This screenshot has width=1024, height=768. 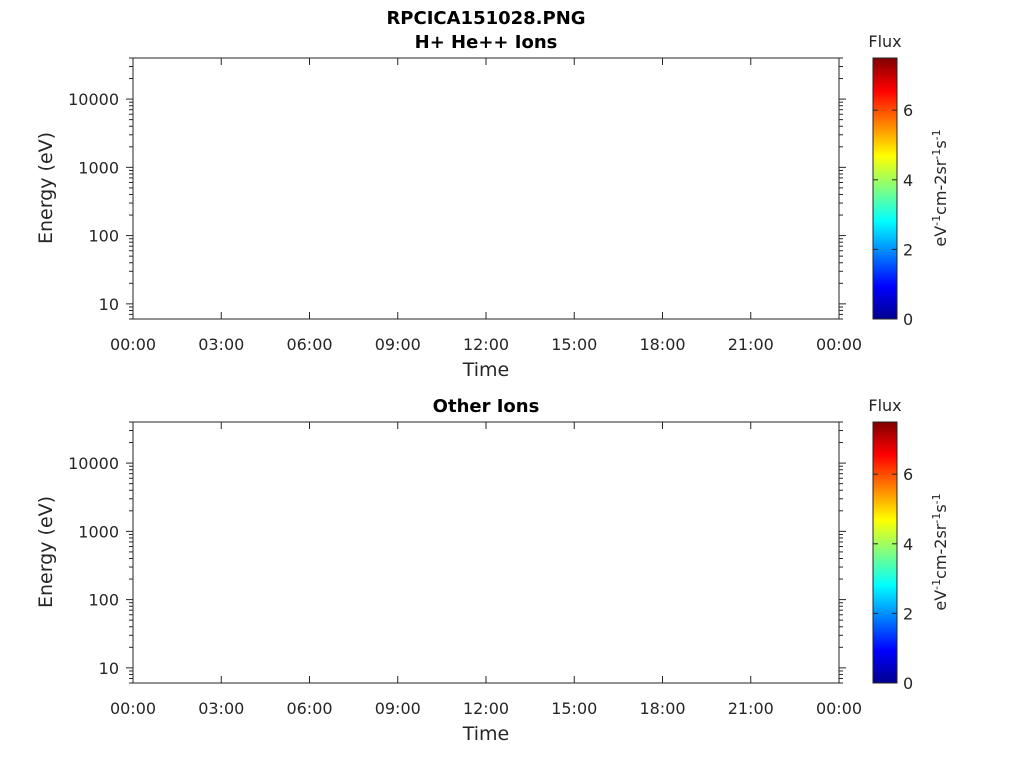 I want to click on y-tick-label: 10000, so click(x=93, y=99).